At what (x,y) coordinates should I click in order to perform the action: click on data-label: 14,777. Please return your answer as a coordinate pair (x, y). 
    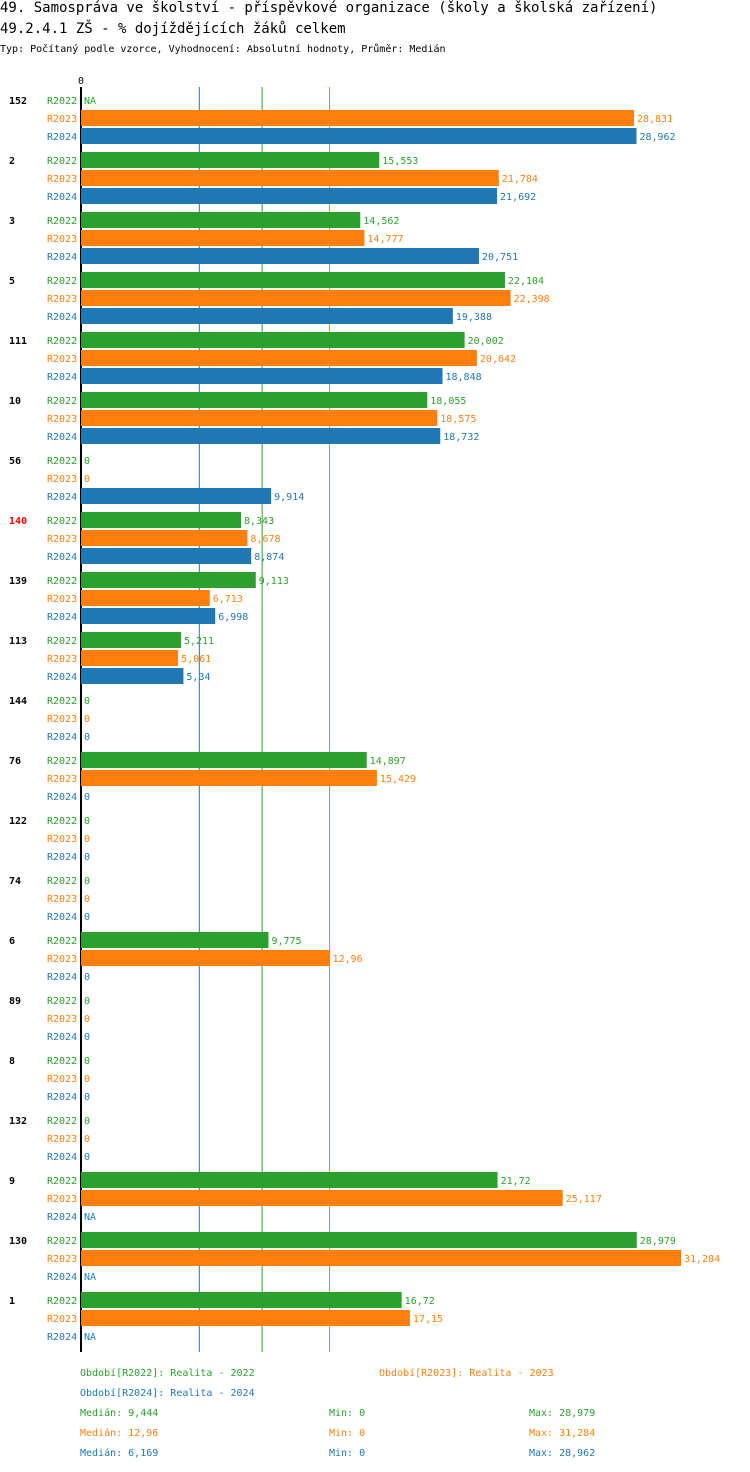
    Looking at the image, I should click on (385, 239).